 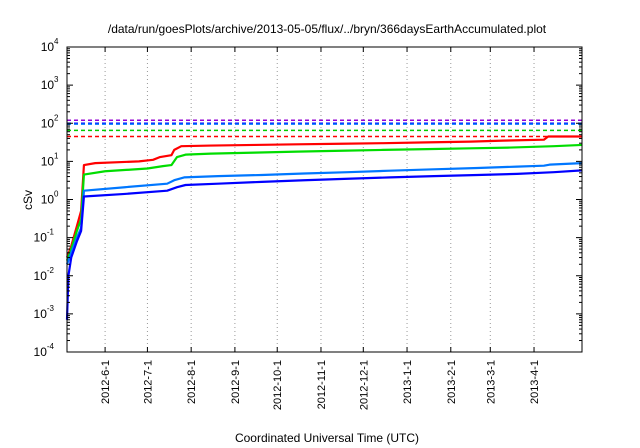 I want to click on y-tick-exponent: 3, so click(x=56, y=79).